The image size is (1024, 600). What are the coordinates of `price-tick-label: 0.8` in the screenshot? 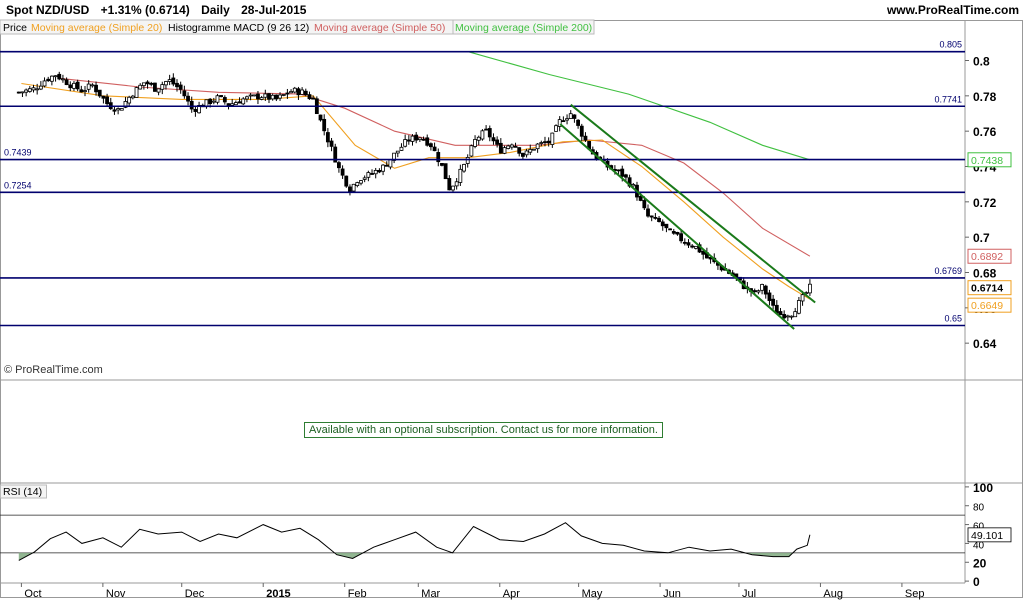 It's located at (981, 62).